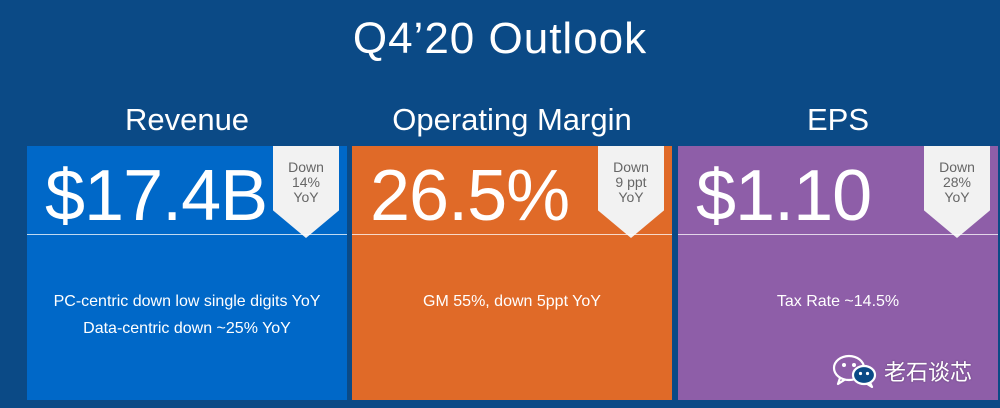 This screenshot has height=408, width=1000. What do you see at coordinates (957, 182) in the screenshot?
I see `badge-amount: 28%` at bounding box center [957, 182].